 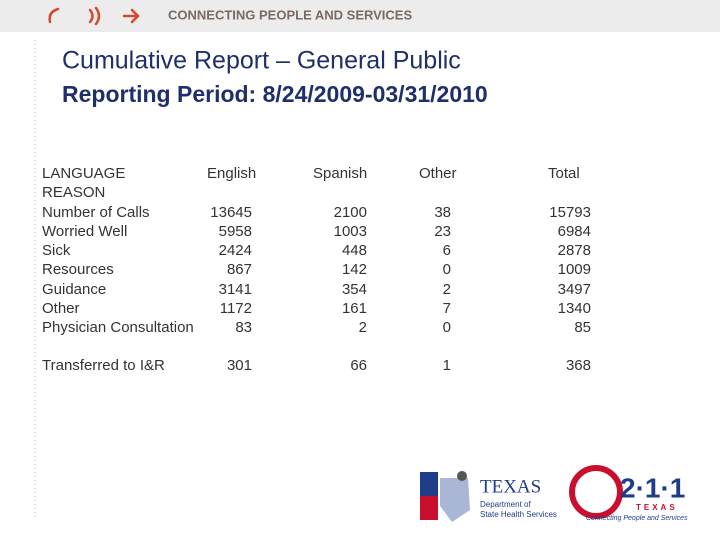 I want to click on cell-value: 38, so click(x=442, y=212).